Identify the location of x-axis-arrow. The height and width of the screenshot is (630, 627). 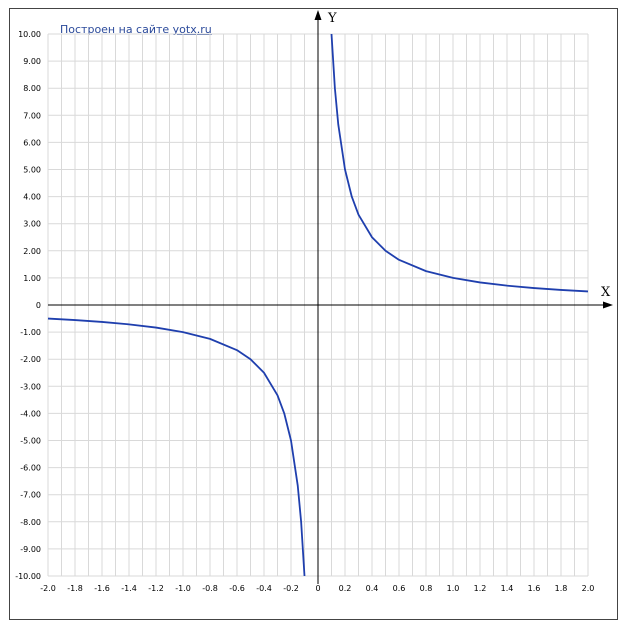
(608, 305).